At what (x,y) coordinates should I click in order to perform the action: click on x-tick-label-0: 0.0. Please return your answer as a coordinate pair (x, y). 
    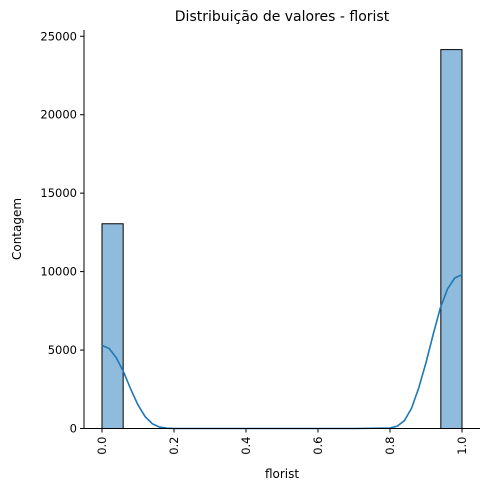
    Looking at the image, I should click on (102, 446).